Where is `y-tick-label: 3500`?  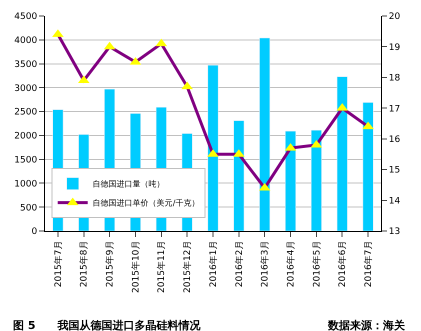
y-tick-label: 3500 is located at coordinates (26, 65).